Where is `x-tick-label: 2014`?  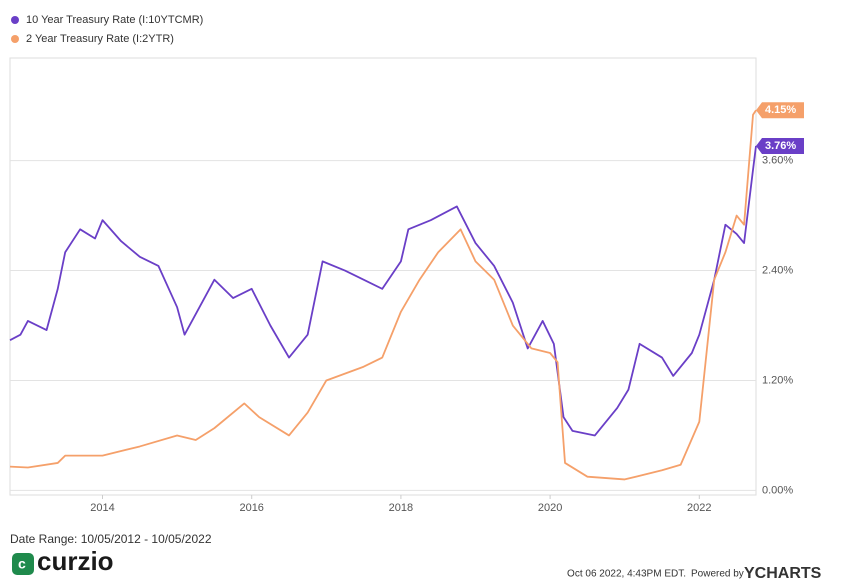
x-tick-label: 2014 is located at coordinates (102, 508).